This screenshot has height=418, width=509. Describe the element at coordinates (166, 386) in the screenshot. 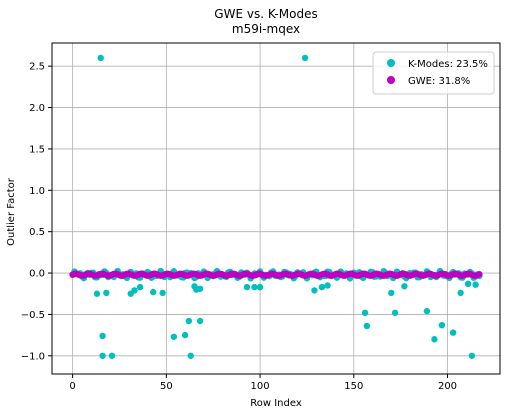

I see `x-tick-label: 50` at that location.